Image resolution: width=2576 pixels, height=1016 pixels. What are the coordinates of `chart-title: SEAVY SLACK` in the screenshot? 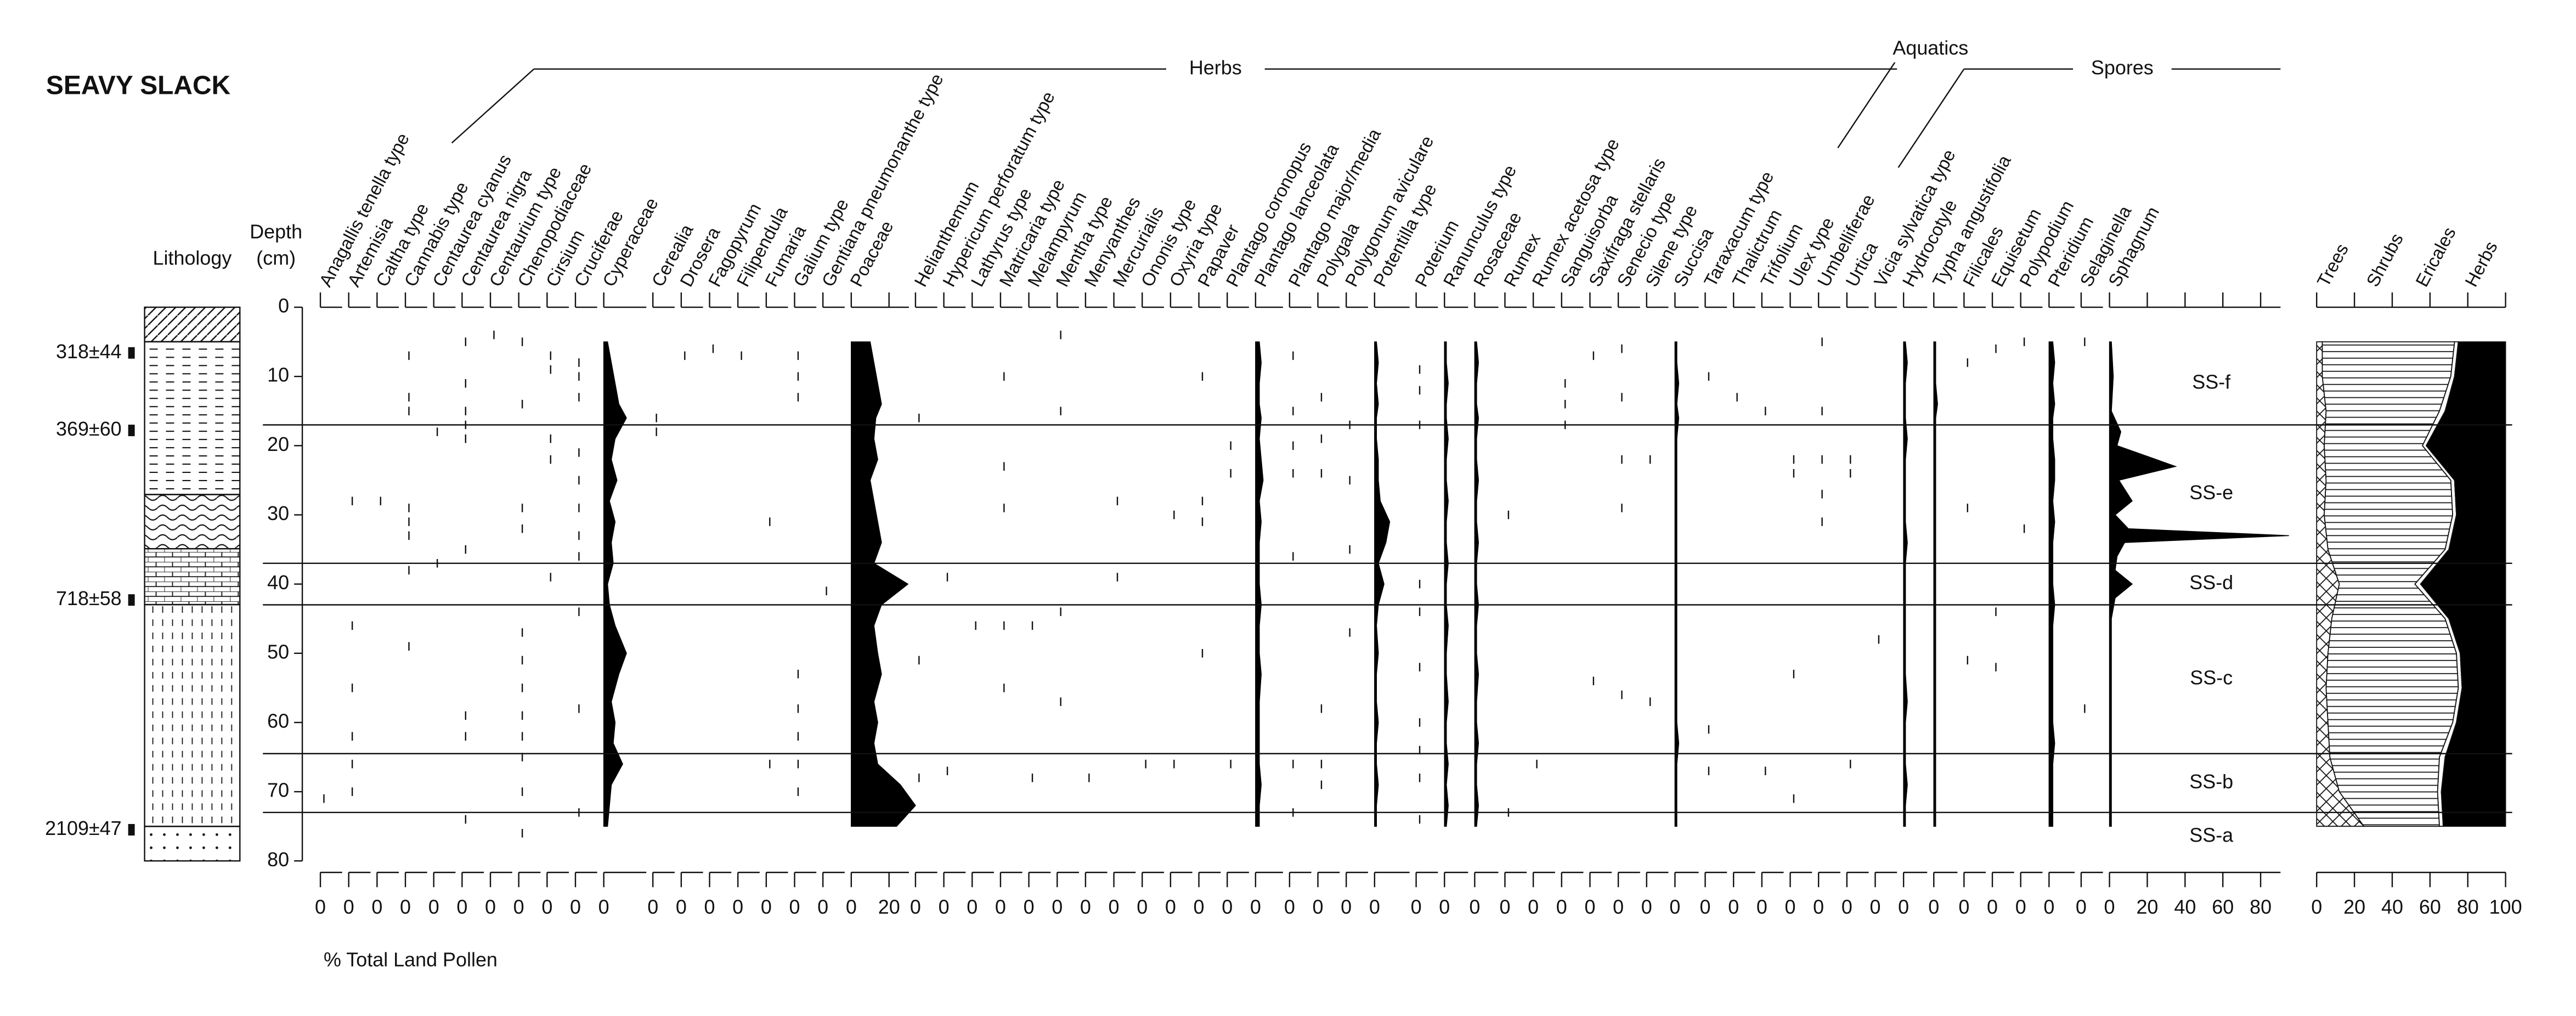 It's located at (138, 85).